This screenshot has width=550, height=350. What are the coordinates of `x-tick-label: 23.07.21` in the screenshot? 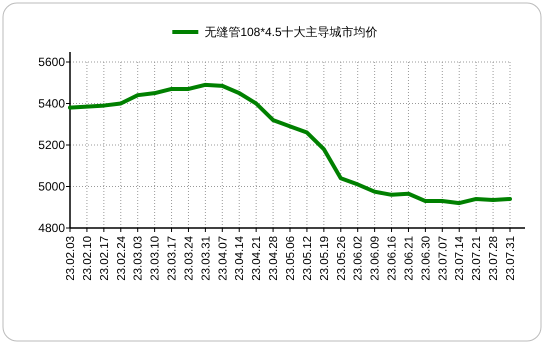 It's located at (477, 258).